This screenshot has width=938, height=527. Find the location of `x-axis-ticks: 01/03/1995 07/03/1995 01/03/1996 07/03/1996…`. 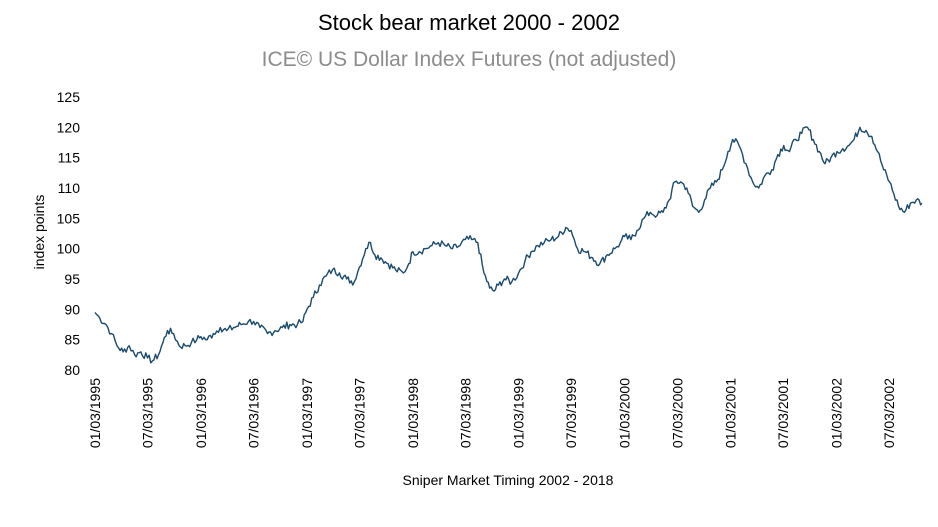

x-axis-ticks: 01/03/1995 07/03/1995 01/03/1996 07/03/1996… is located at coordinates (492, 413).